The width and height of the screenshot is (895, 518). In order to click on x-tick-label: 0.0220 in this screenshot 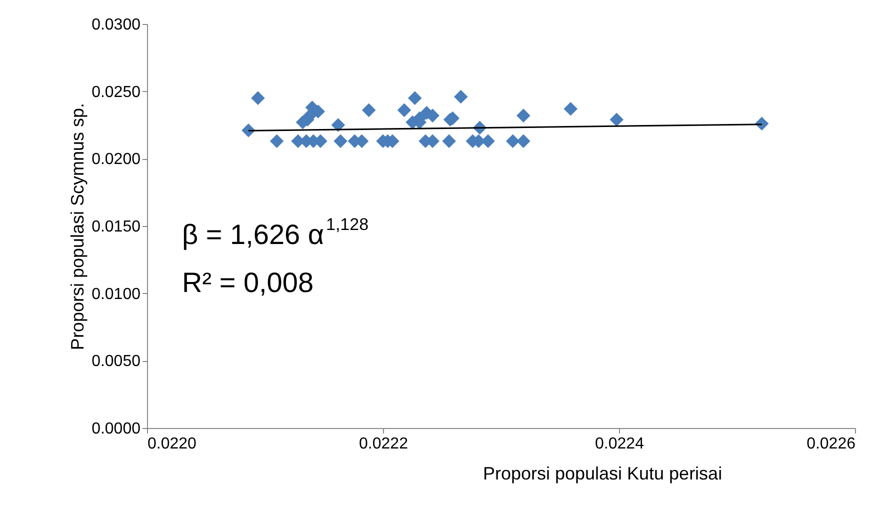, I will do `click(172, 444)`.